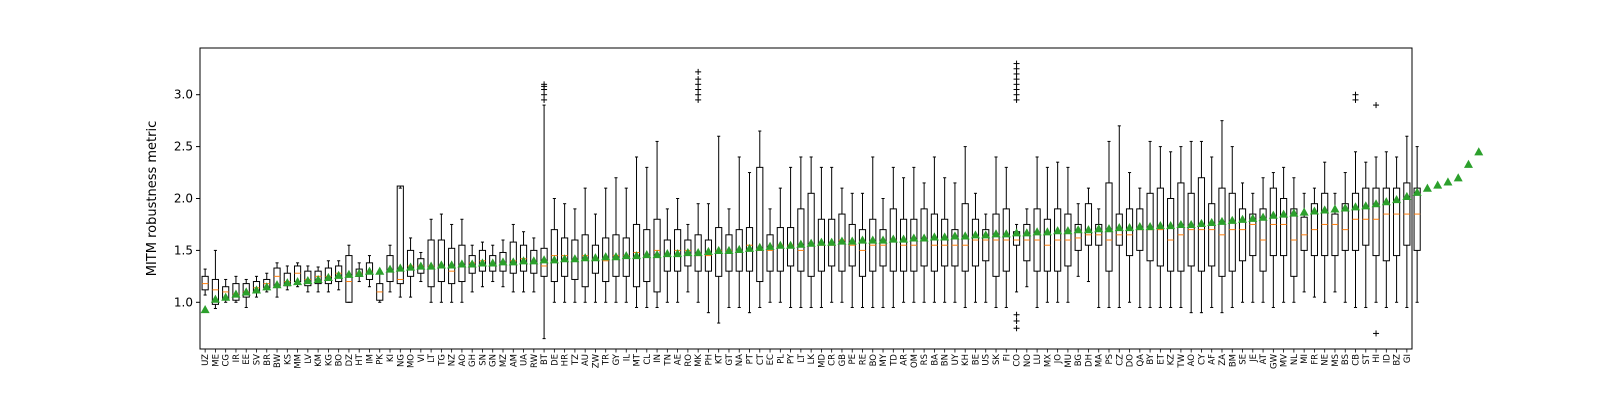 This screenshot has height=400, width=1600. What do you see at coordinates (1182, 360) in the screenshot?
I see `x-tick-label: TW` at bounding box center [1182, 360].